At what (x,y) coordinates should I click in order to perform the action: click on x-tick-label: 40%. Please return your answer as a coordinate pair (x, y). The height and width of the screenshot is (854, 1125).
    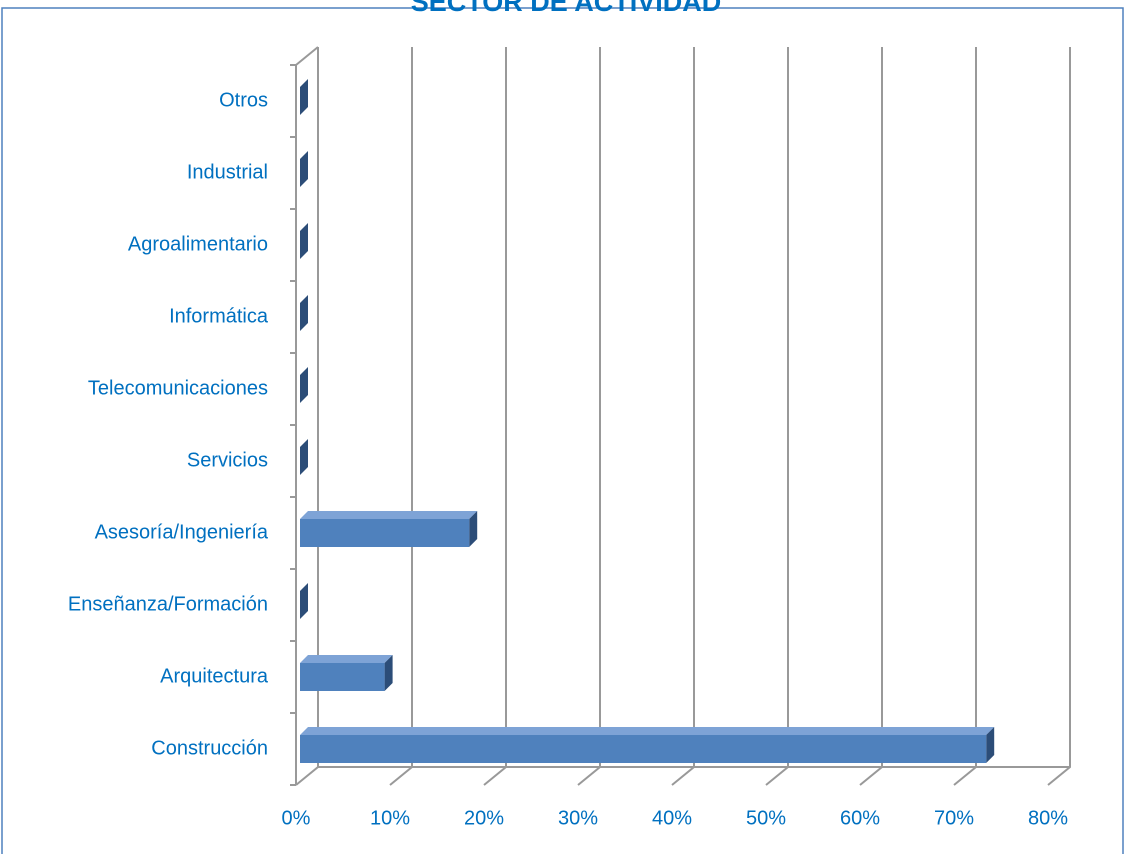
    Looking at the image, I should click on (672, 818).